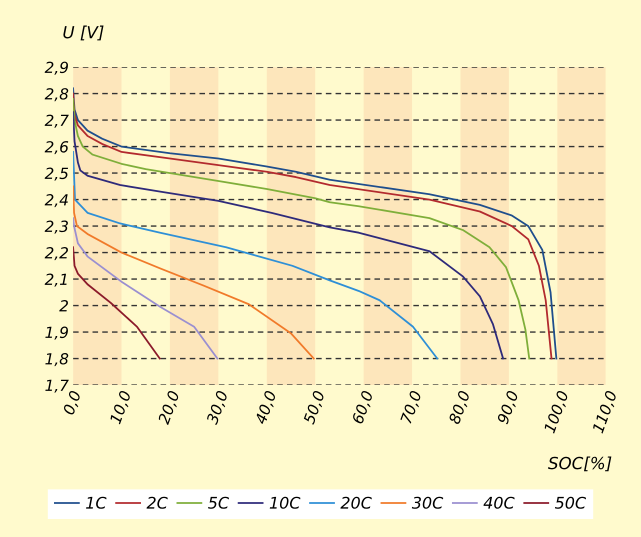 The image size is (641, 537). I want to click on y-tick-label: 1,9, so click(56, 333).